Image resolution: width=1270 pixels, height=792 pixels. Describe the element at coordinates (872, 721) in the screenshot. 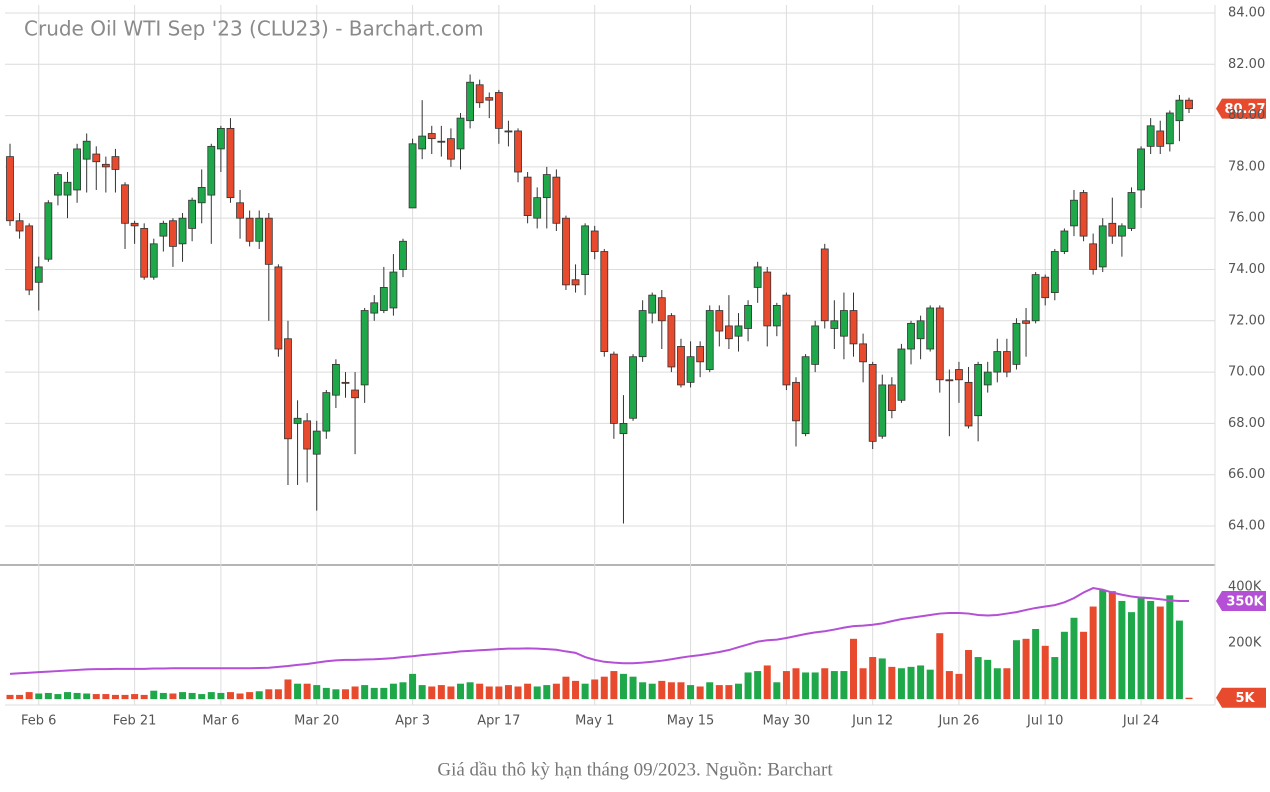

I see `x-tick-label: Jun 12` at that location.